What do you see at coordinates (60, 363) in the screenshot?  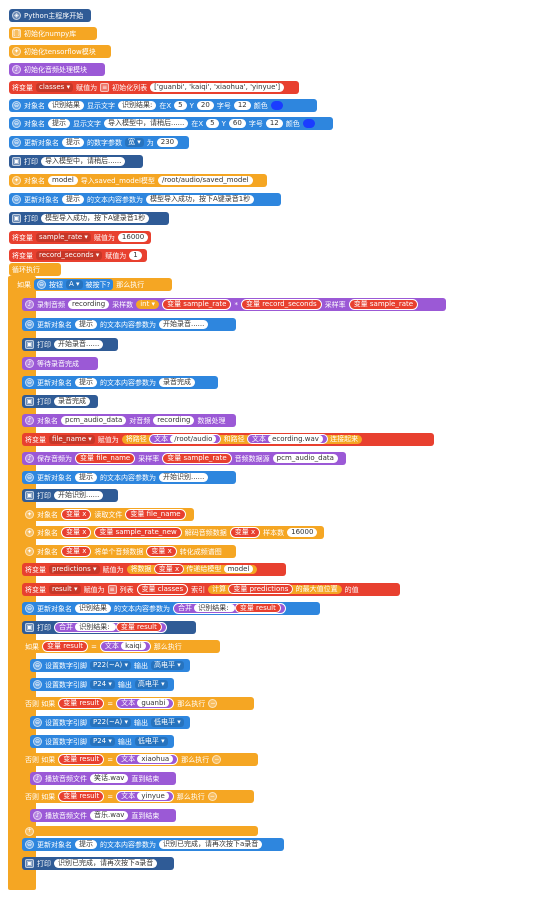 I see `block-wait-record: ♪ 等待录音完成` at bounding box center [60, 363].